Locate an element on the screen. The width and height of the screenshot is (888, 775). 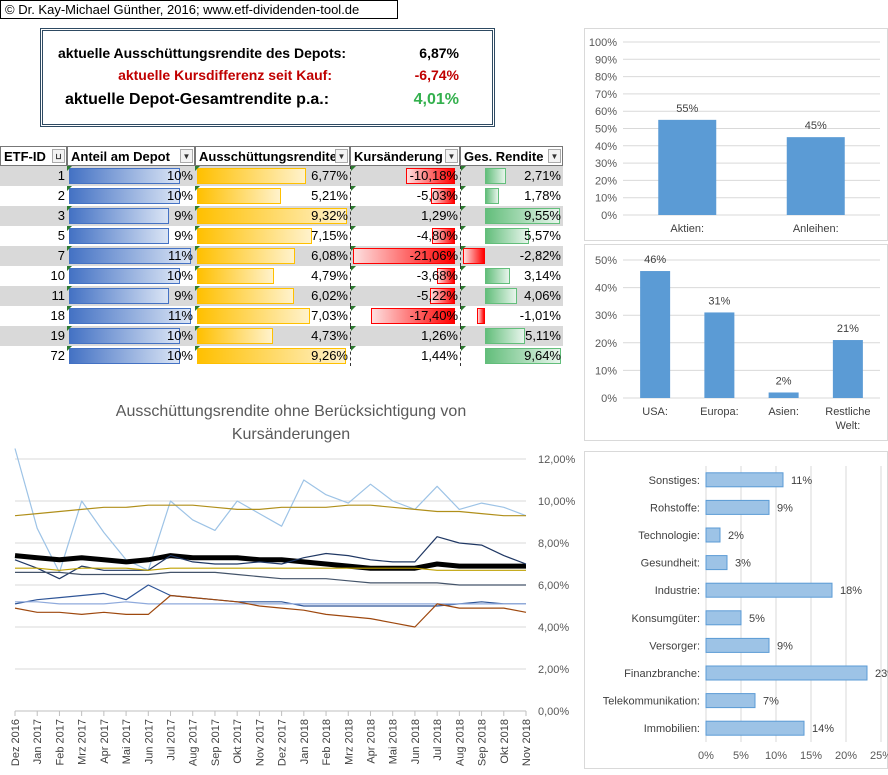
ges-databar is located at coordinates (505, 336).